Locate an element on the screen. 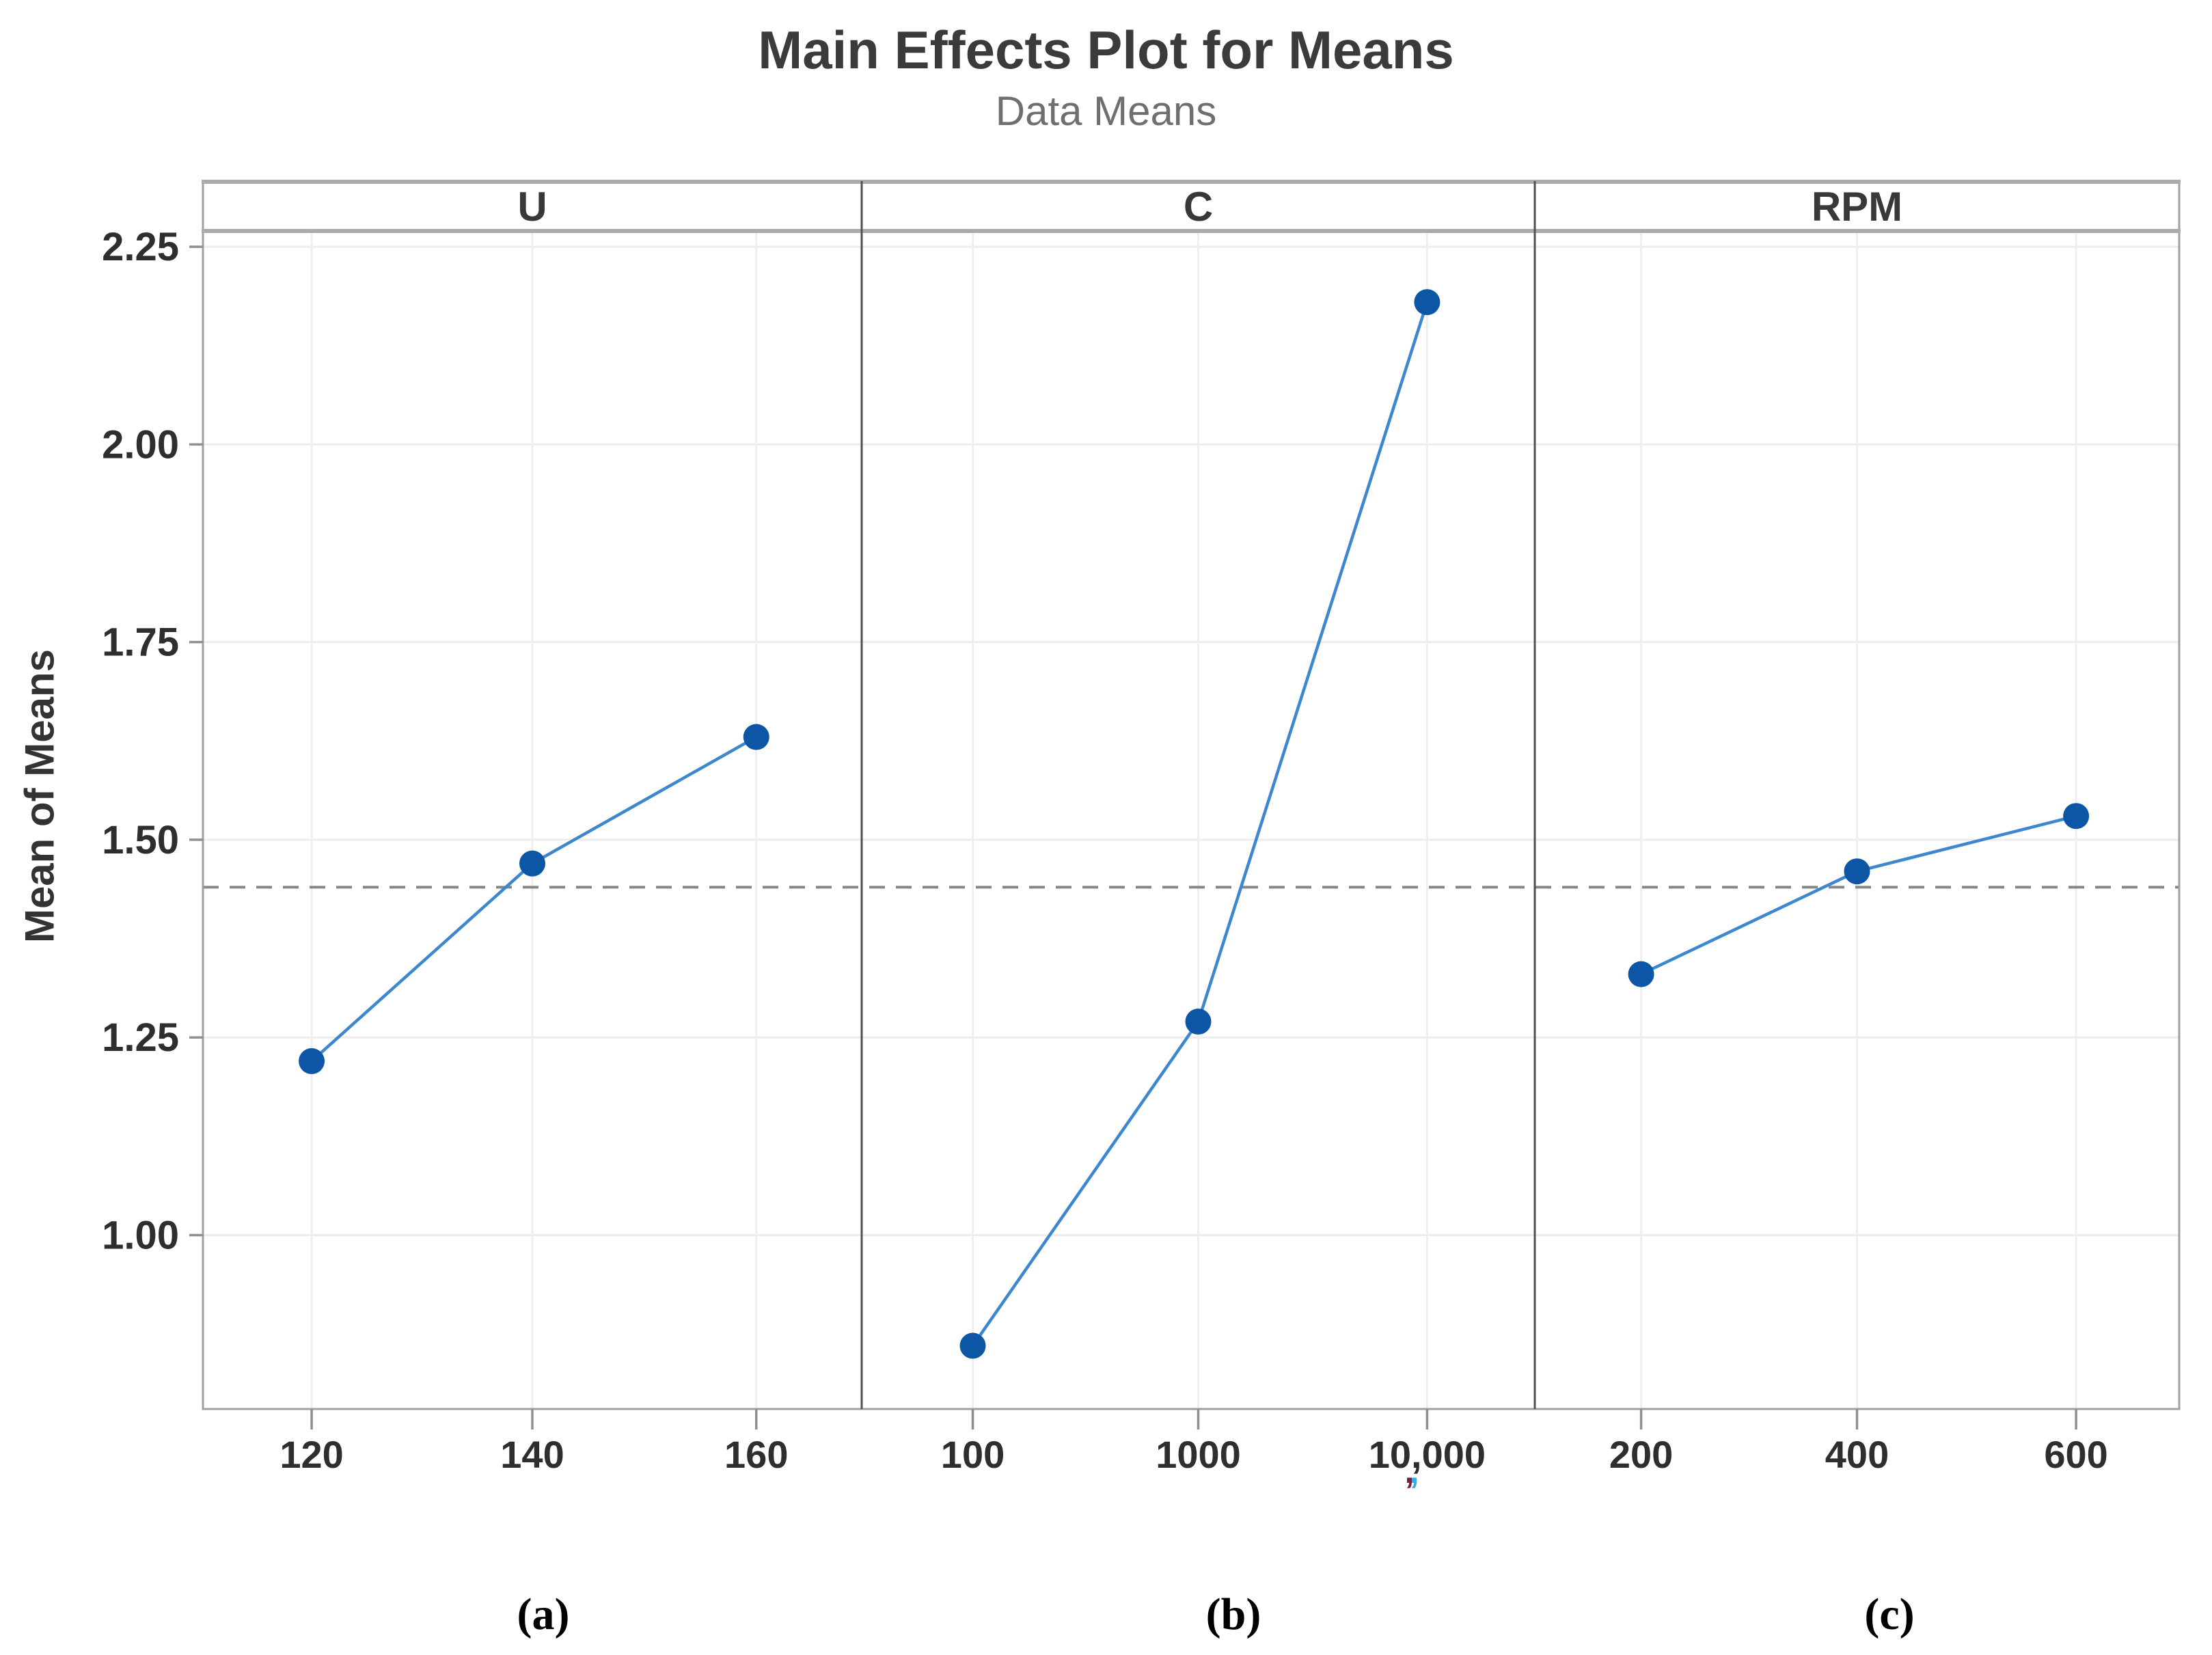  chart-subtitle: Data Means is located at coordinates (1106, 111).